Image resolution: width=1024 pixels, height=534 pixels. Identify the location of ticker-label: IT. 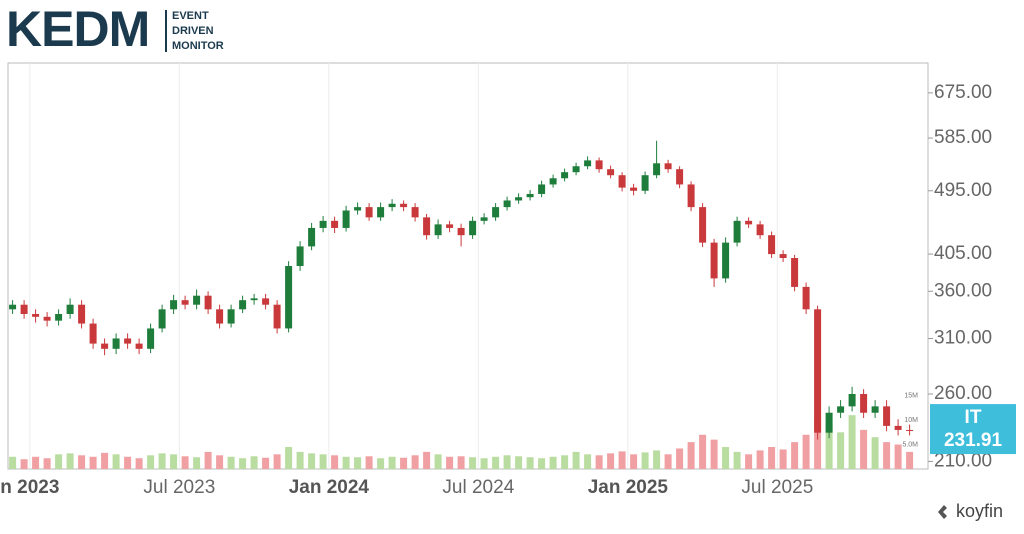
(973, 417).